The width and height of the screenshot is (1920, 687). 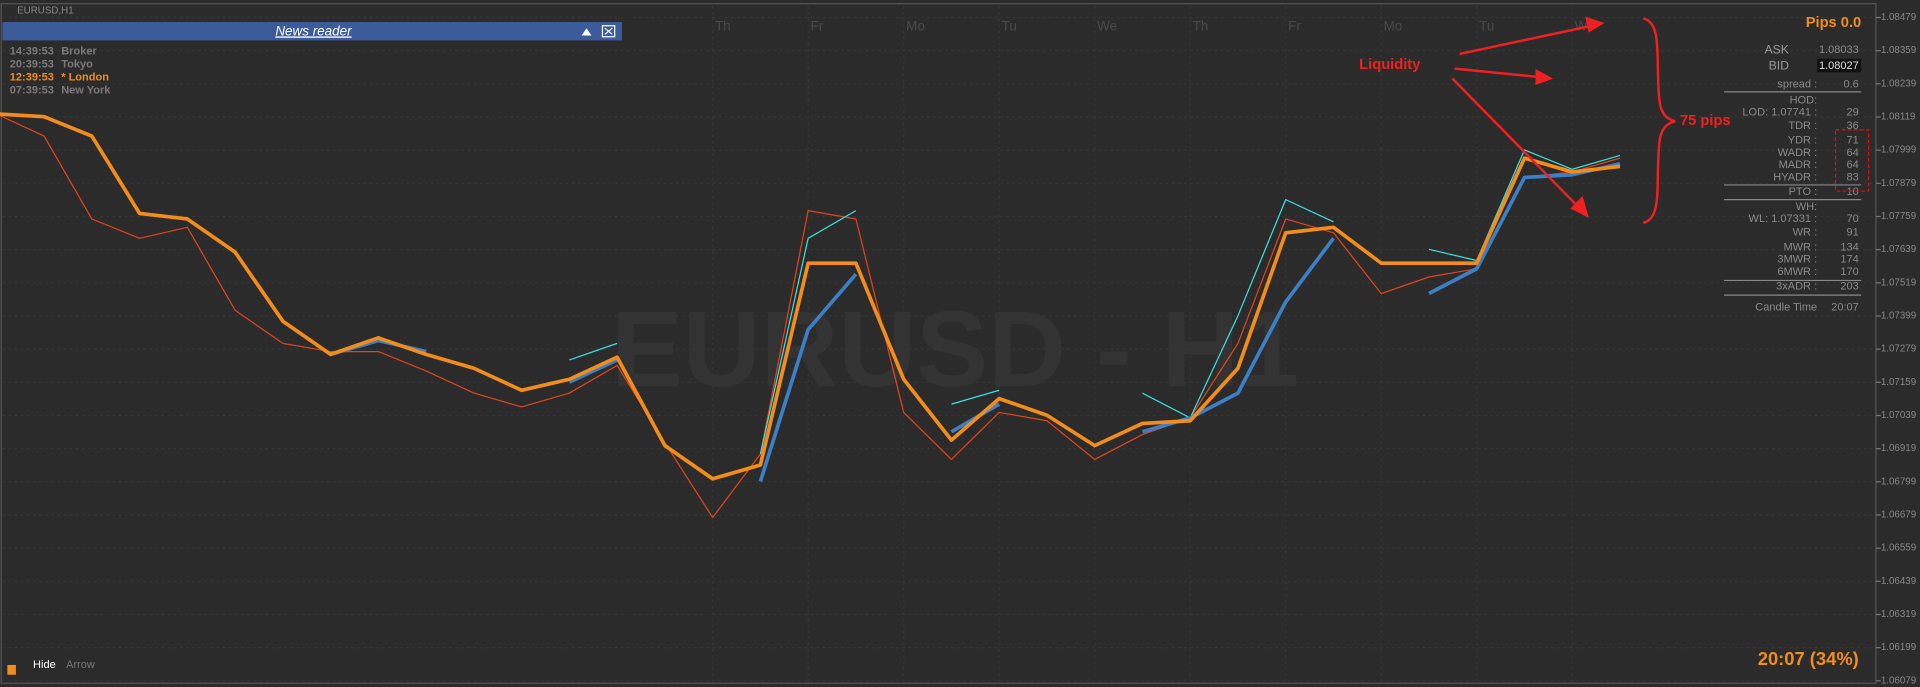 I want to click on news-bar, so click(x=312, y=31).